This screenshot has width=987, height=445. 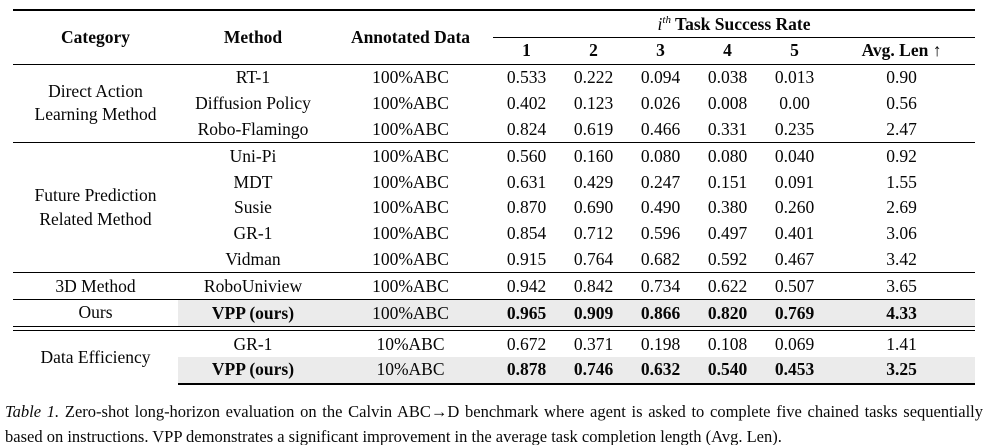 I want to click on success-rate-cell: 0.013, so click(x=794, y=77).